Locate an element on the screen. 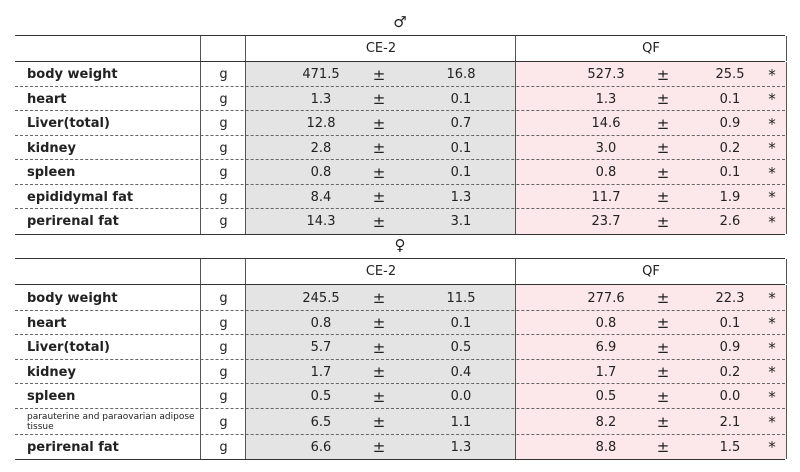  qf-mean: 1.3 is located at coordinates (606, 99).